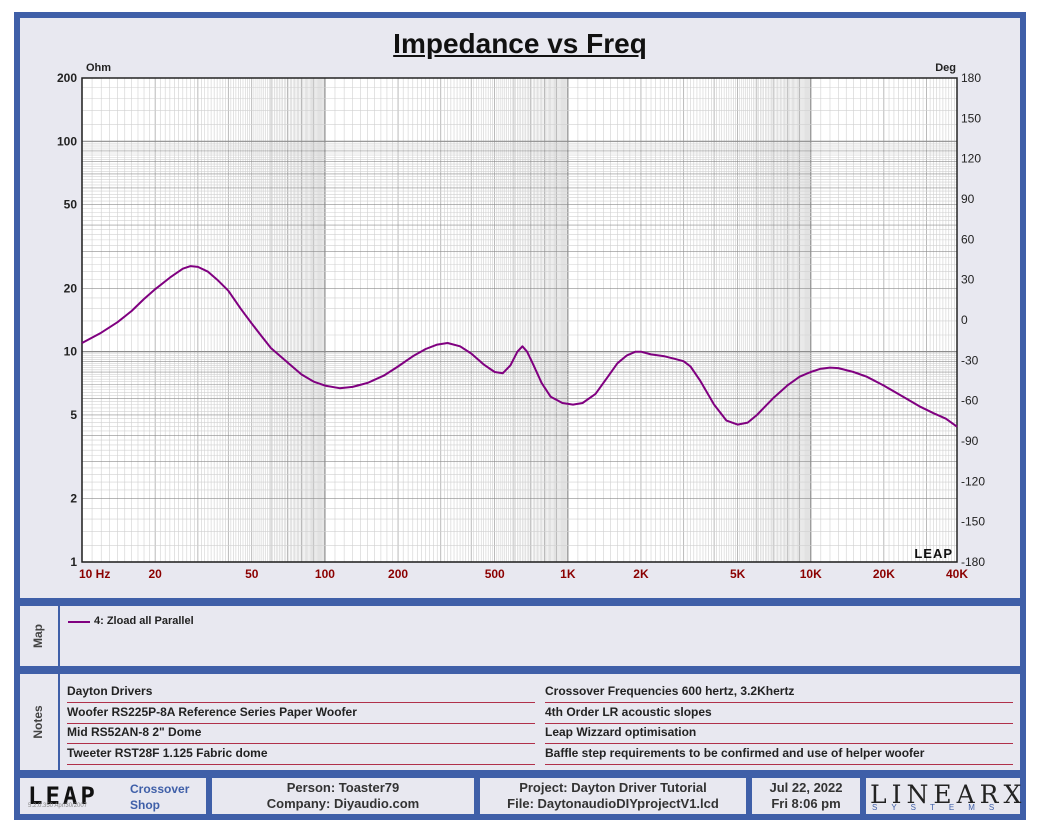  Describe the element at coordinates (67, 141) in the screenshot. I see `y-left-tick-label: 100` at that location.